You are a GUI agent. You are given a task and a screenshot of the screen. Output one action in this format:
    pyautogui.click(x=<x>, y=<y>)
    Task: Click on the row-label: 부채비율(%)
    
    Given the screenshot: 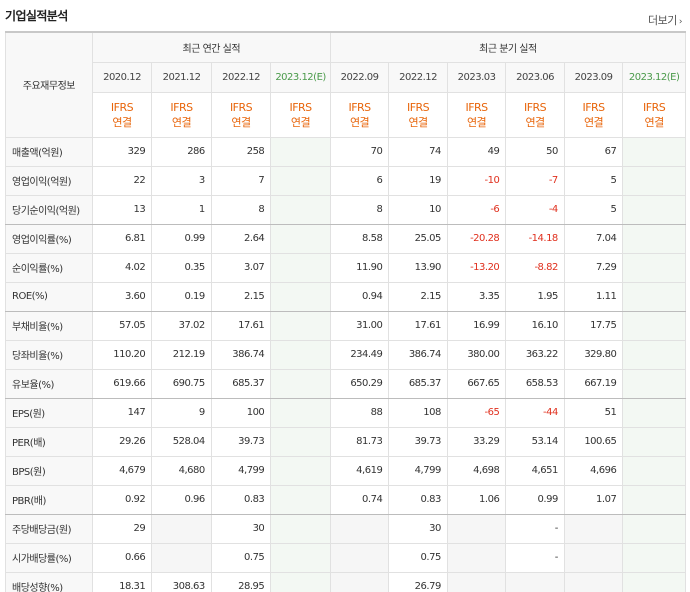 What is the action you would take?
    pyautogui.click(x=49, y=325)
    